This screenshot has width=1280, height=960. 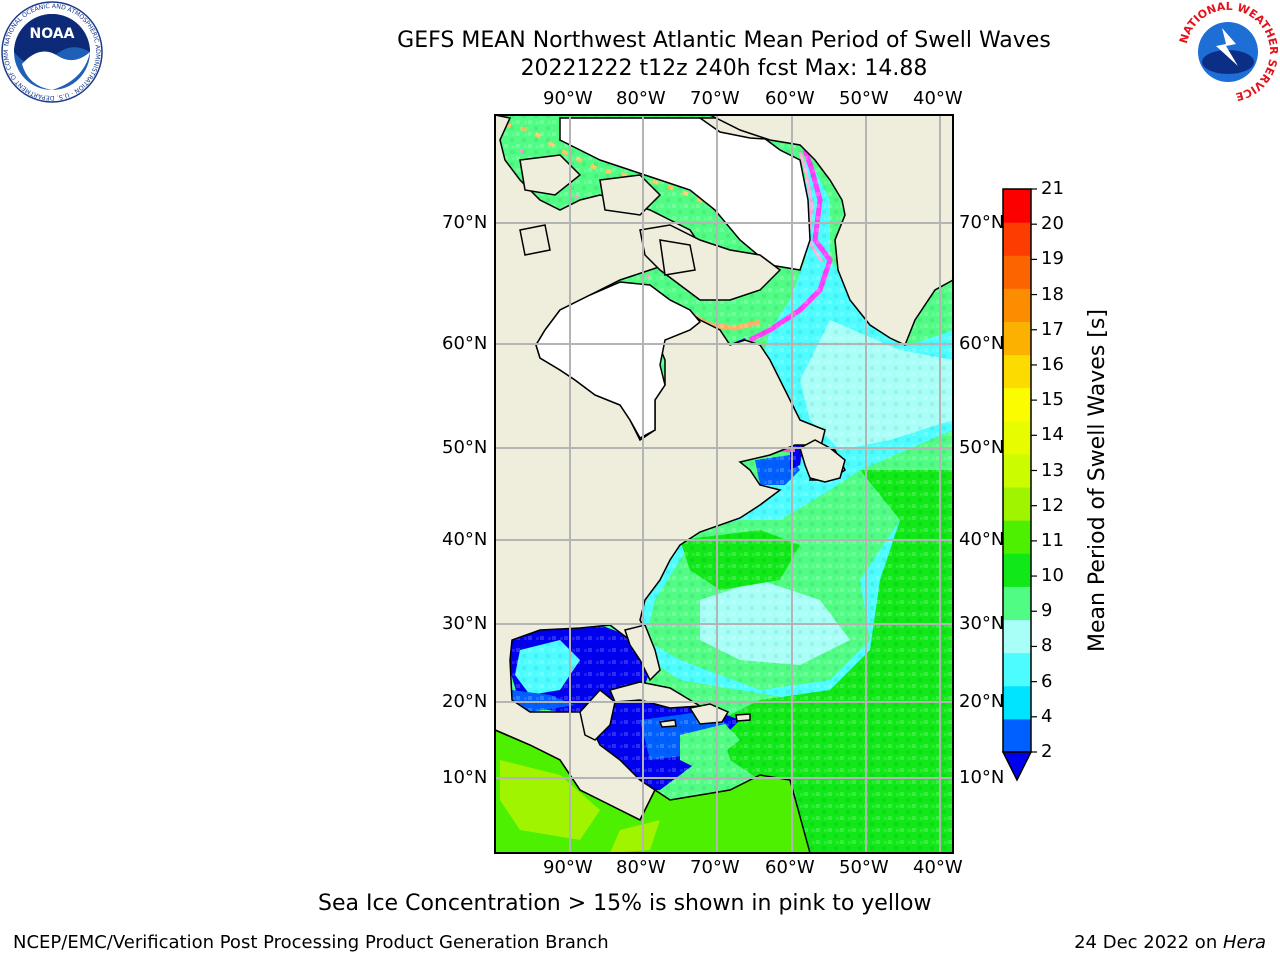 I want to click on hudson-bay, so click(x=618, y=360).